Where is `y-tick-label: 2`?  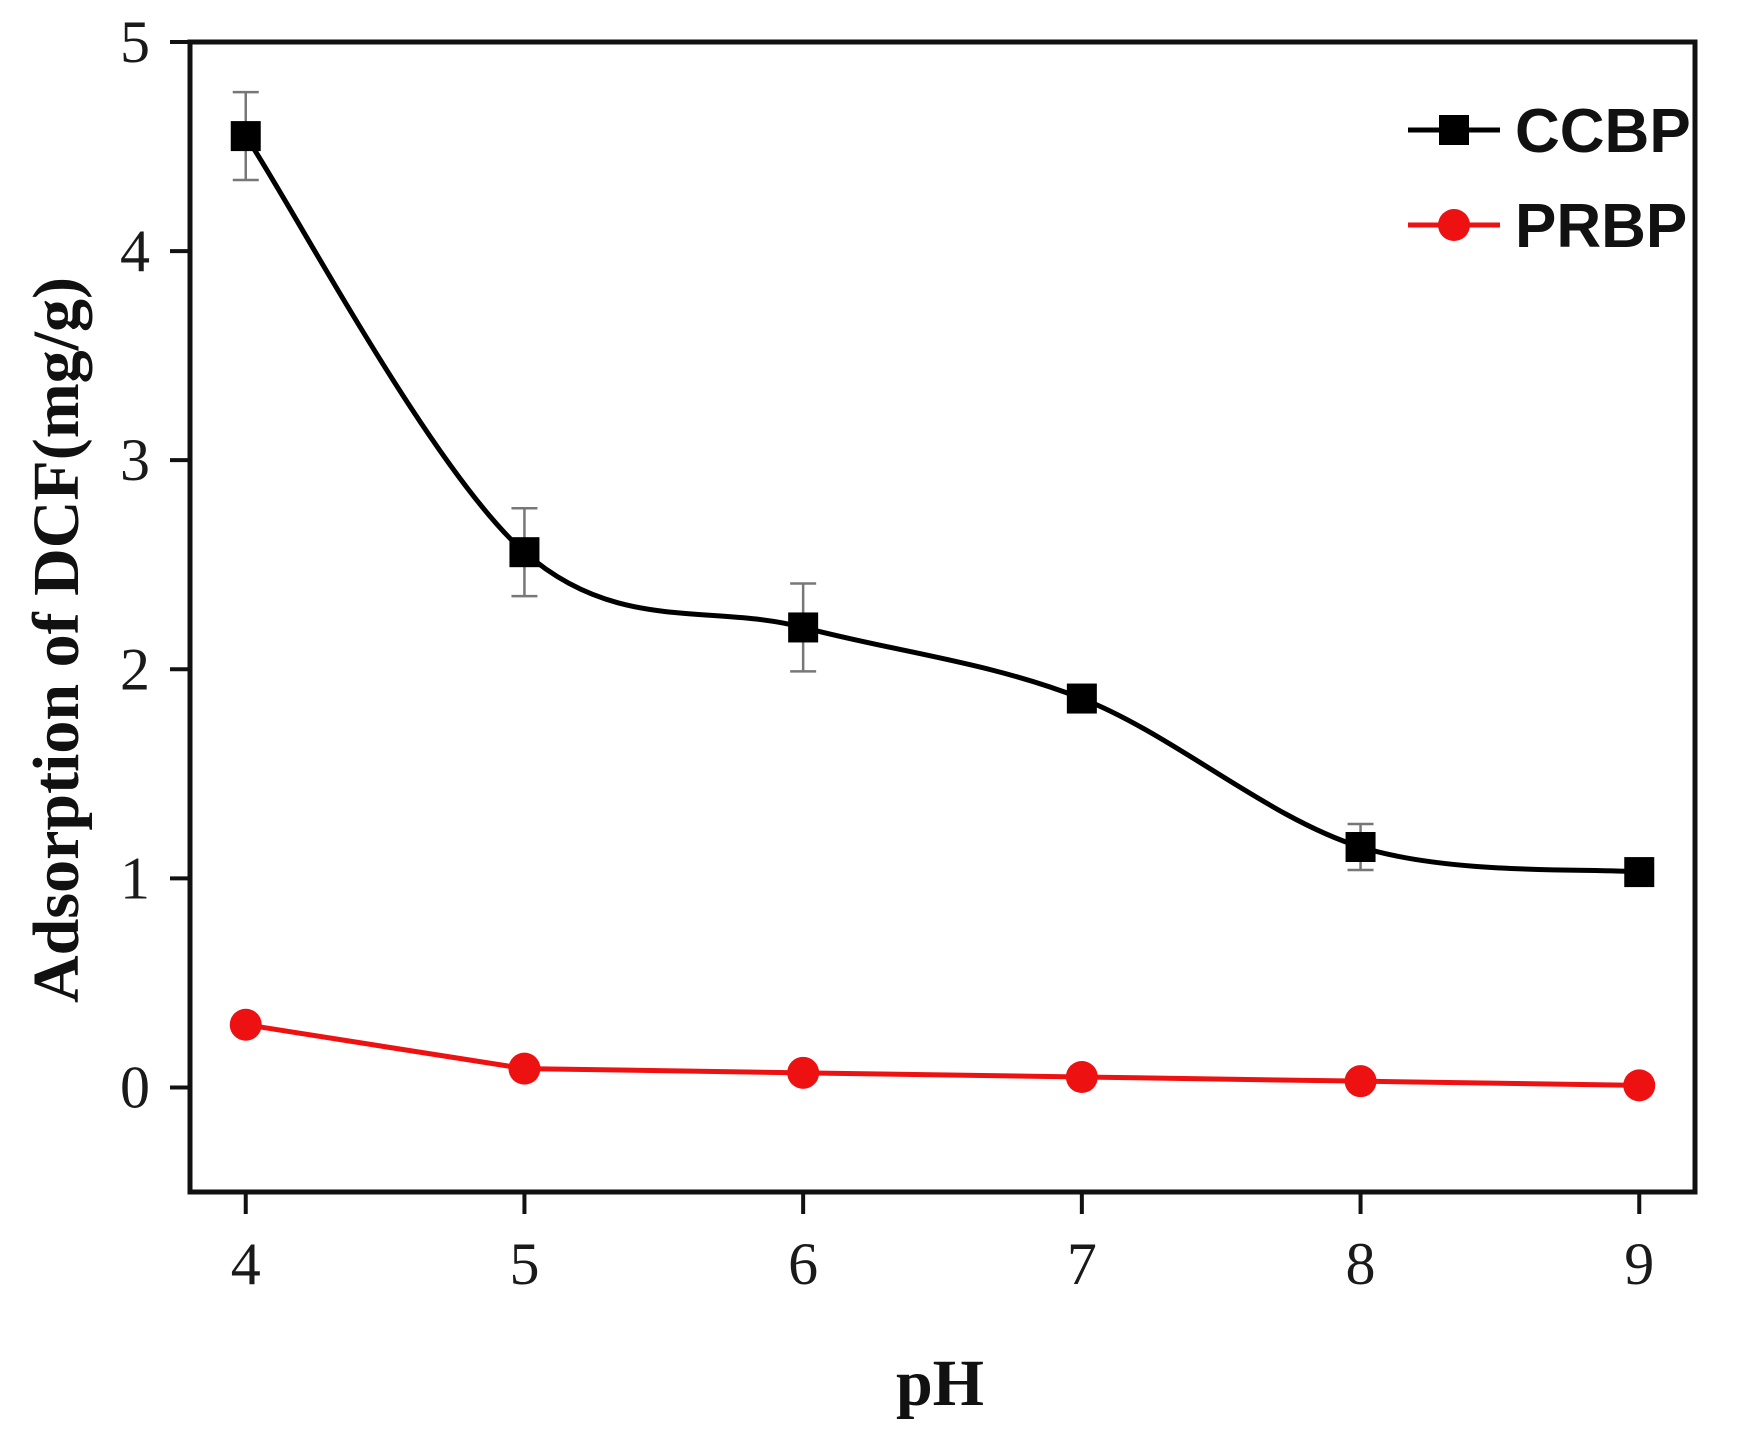 y-tick-label: 2 is located at coordinates (135, 669).